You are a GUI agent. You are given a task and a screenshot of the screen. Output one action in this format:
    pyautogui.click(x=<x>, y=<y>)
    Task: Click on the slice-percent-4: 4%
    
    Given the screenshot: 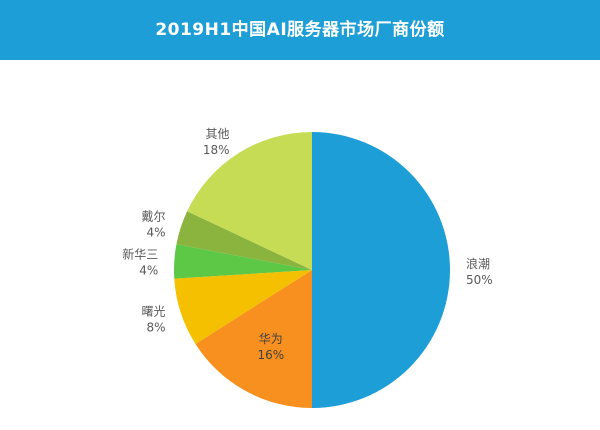 What is the action you would take?
    pyautogui.click(x=155, y=232)
    